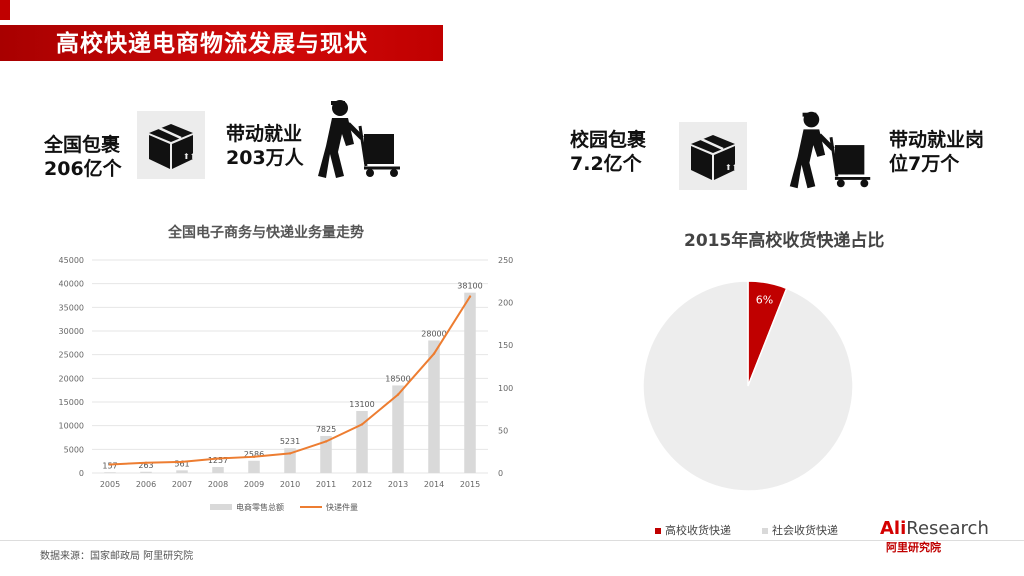  I want to click on bar-data-label: 1257, so click(218, 460).